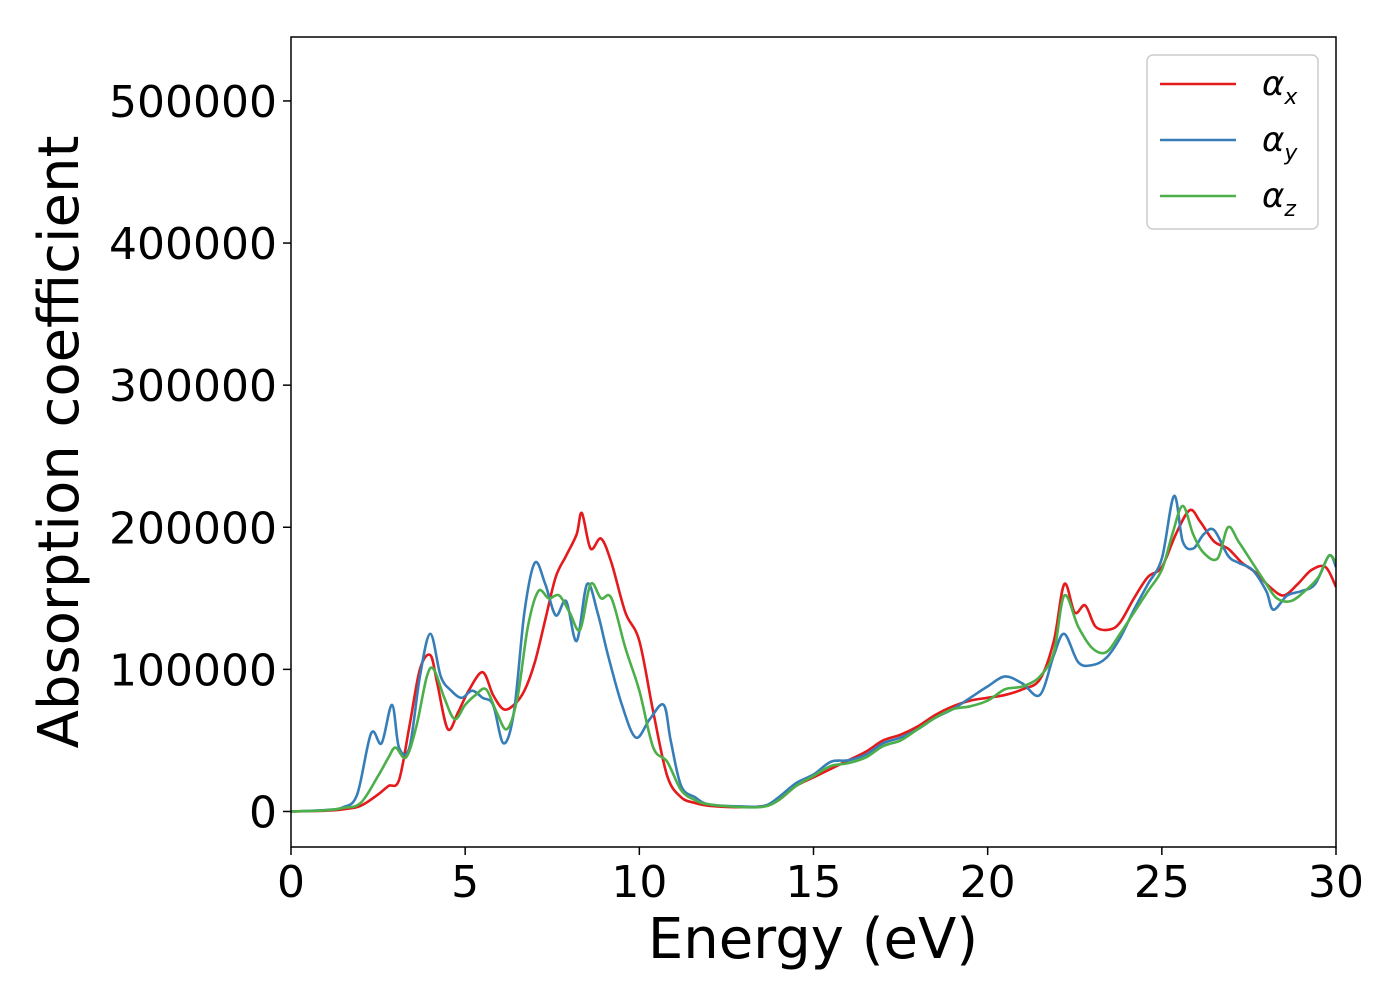  I want to click on x-axis: 0 5 10 15 20 25 30, so click(820, 877).